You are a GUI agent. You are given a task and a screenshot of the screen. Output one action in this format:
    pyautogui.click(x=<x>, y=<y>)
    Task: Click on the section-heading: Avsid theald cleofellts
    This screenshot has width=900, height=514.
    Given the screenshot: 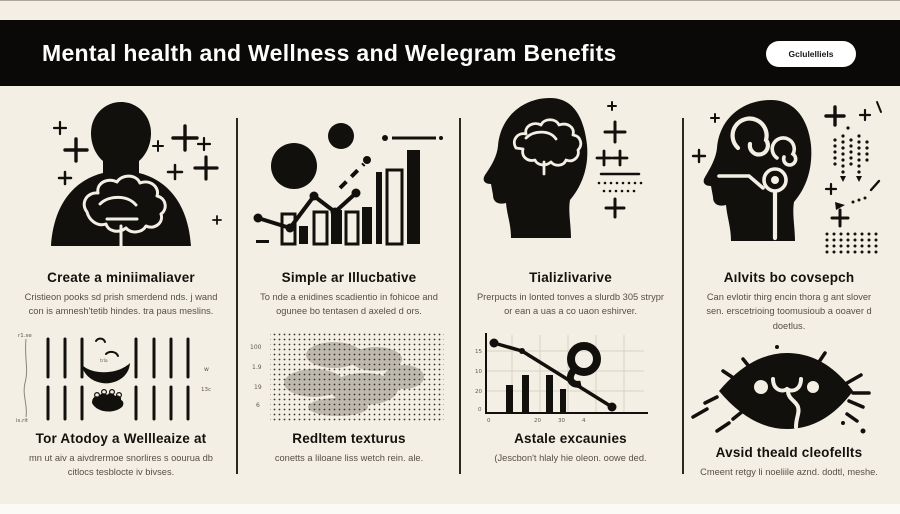 What is the action you would take?
    pyautogui.click(x=789, y=453)
    